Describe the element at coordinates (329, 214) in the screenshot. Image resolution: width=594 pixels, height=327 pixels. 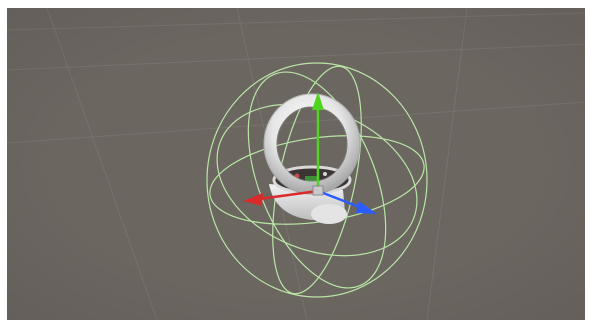
I see `ring-base-cap` at that location.